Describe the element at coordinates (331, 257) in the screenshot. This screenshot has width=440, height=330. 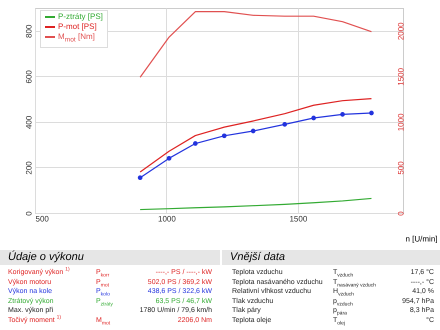
I see `text: Vnější data` at that location.